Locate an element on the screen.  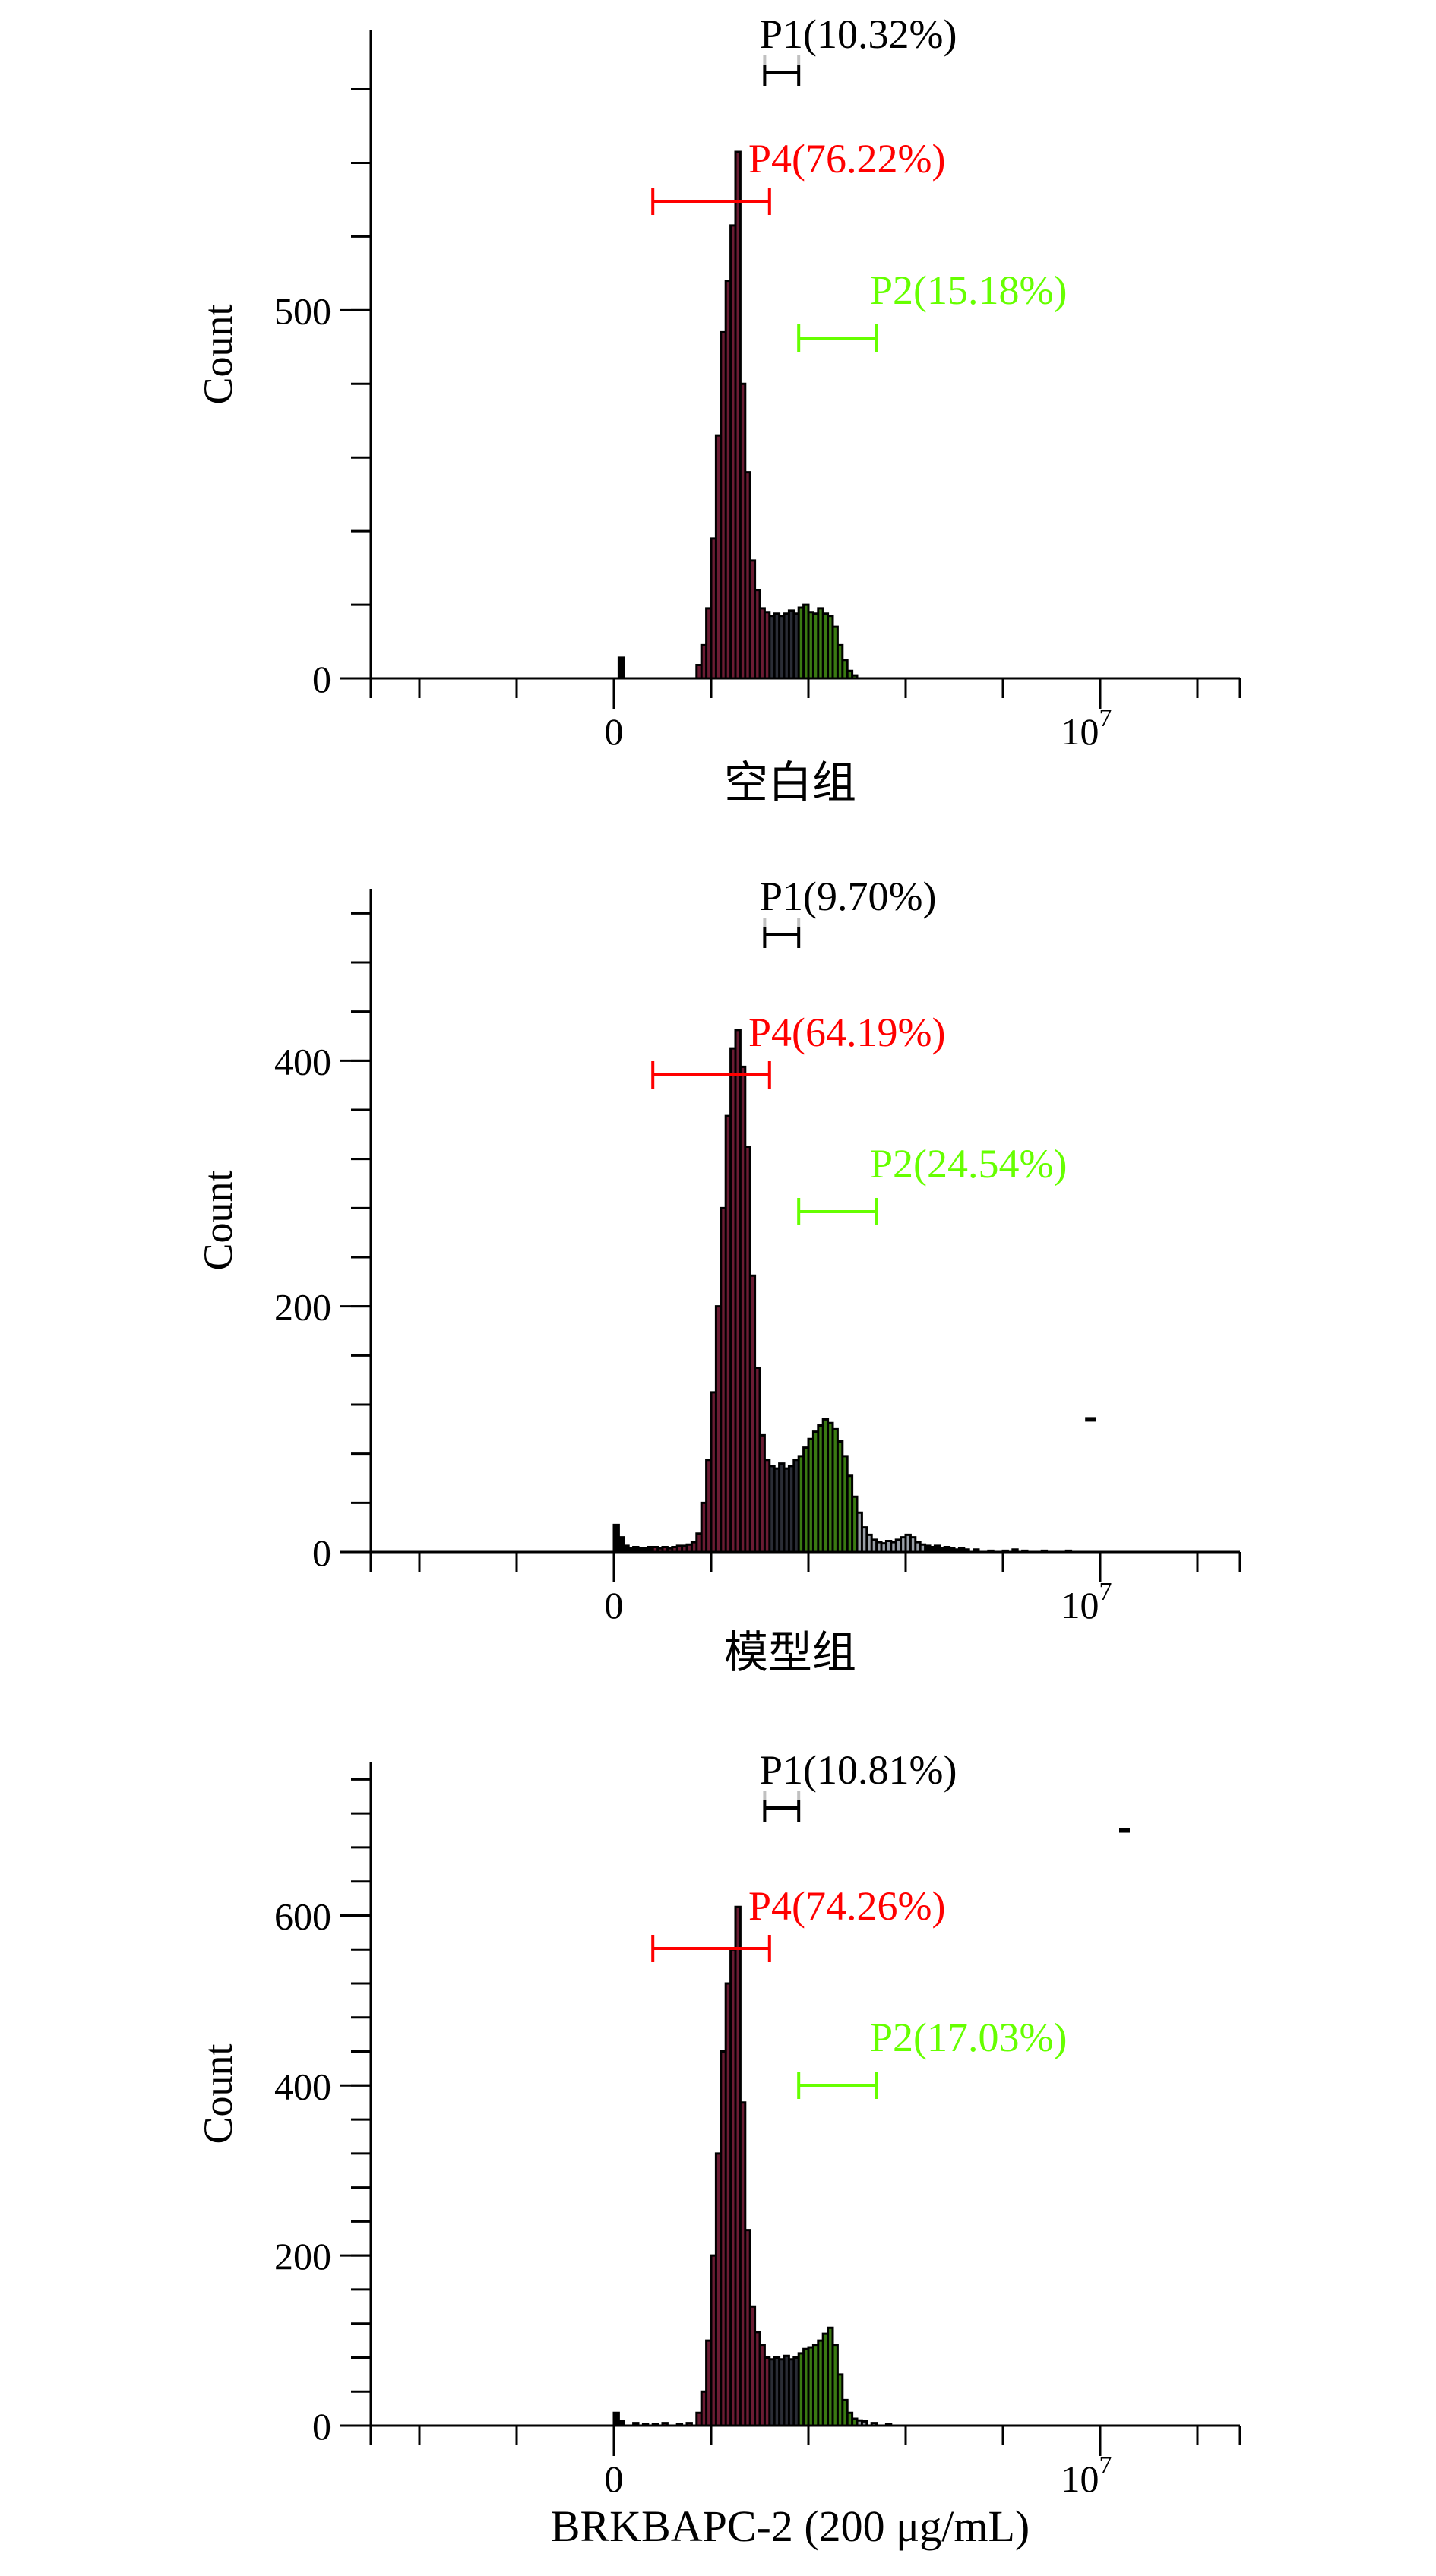
gate-p4: P4(74.26%) is located at coordinates (798, 1922).